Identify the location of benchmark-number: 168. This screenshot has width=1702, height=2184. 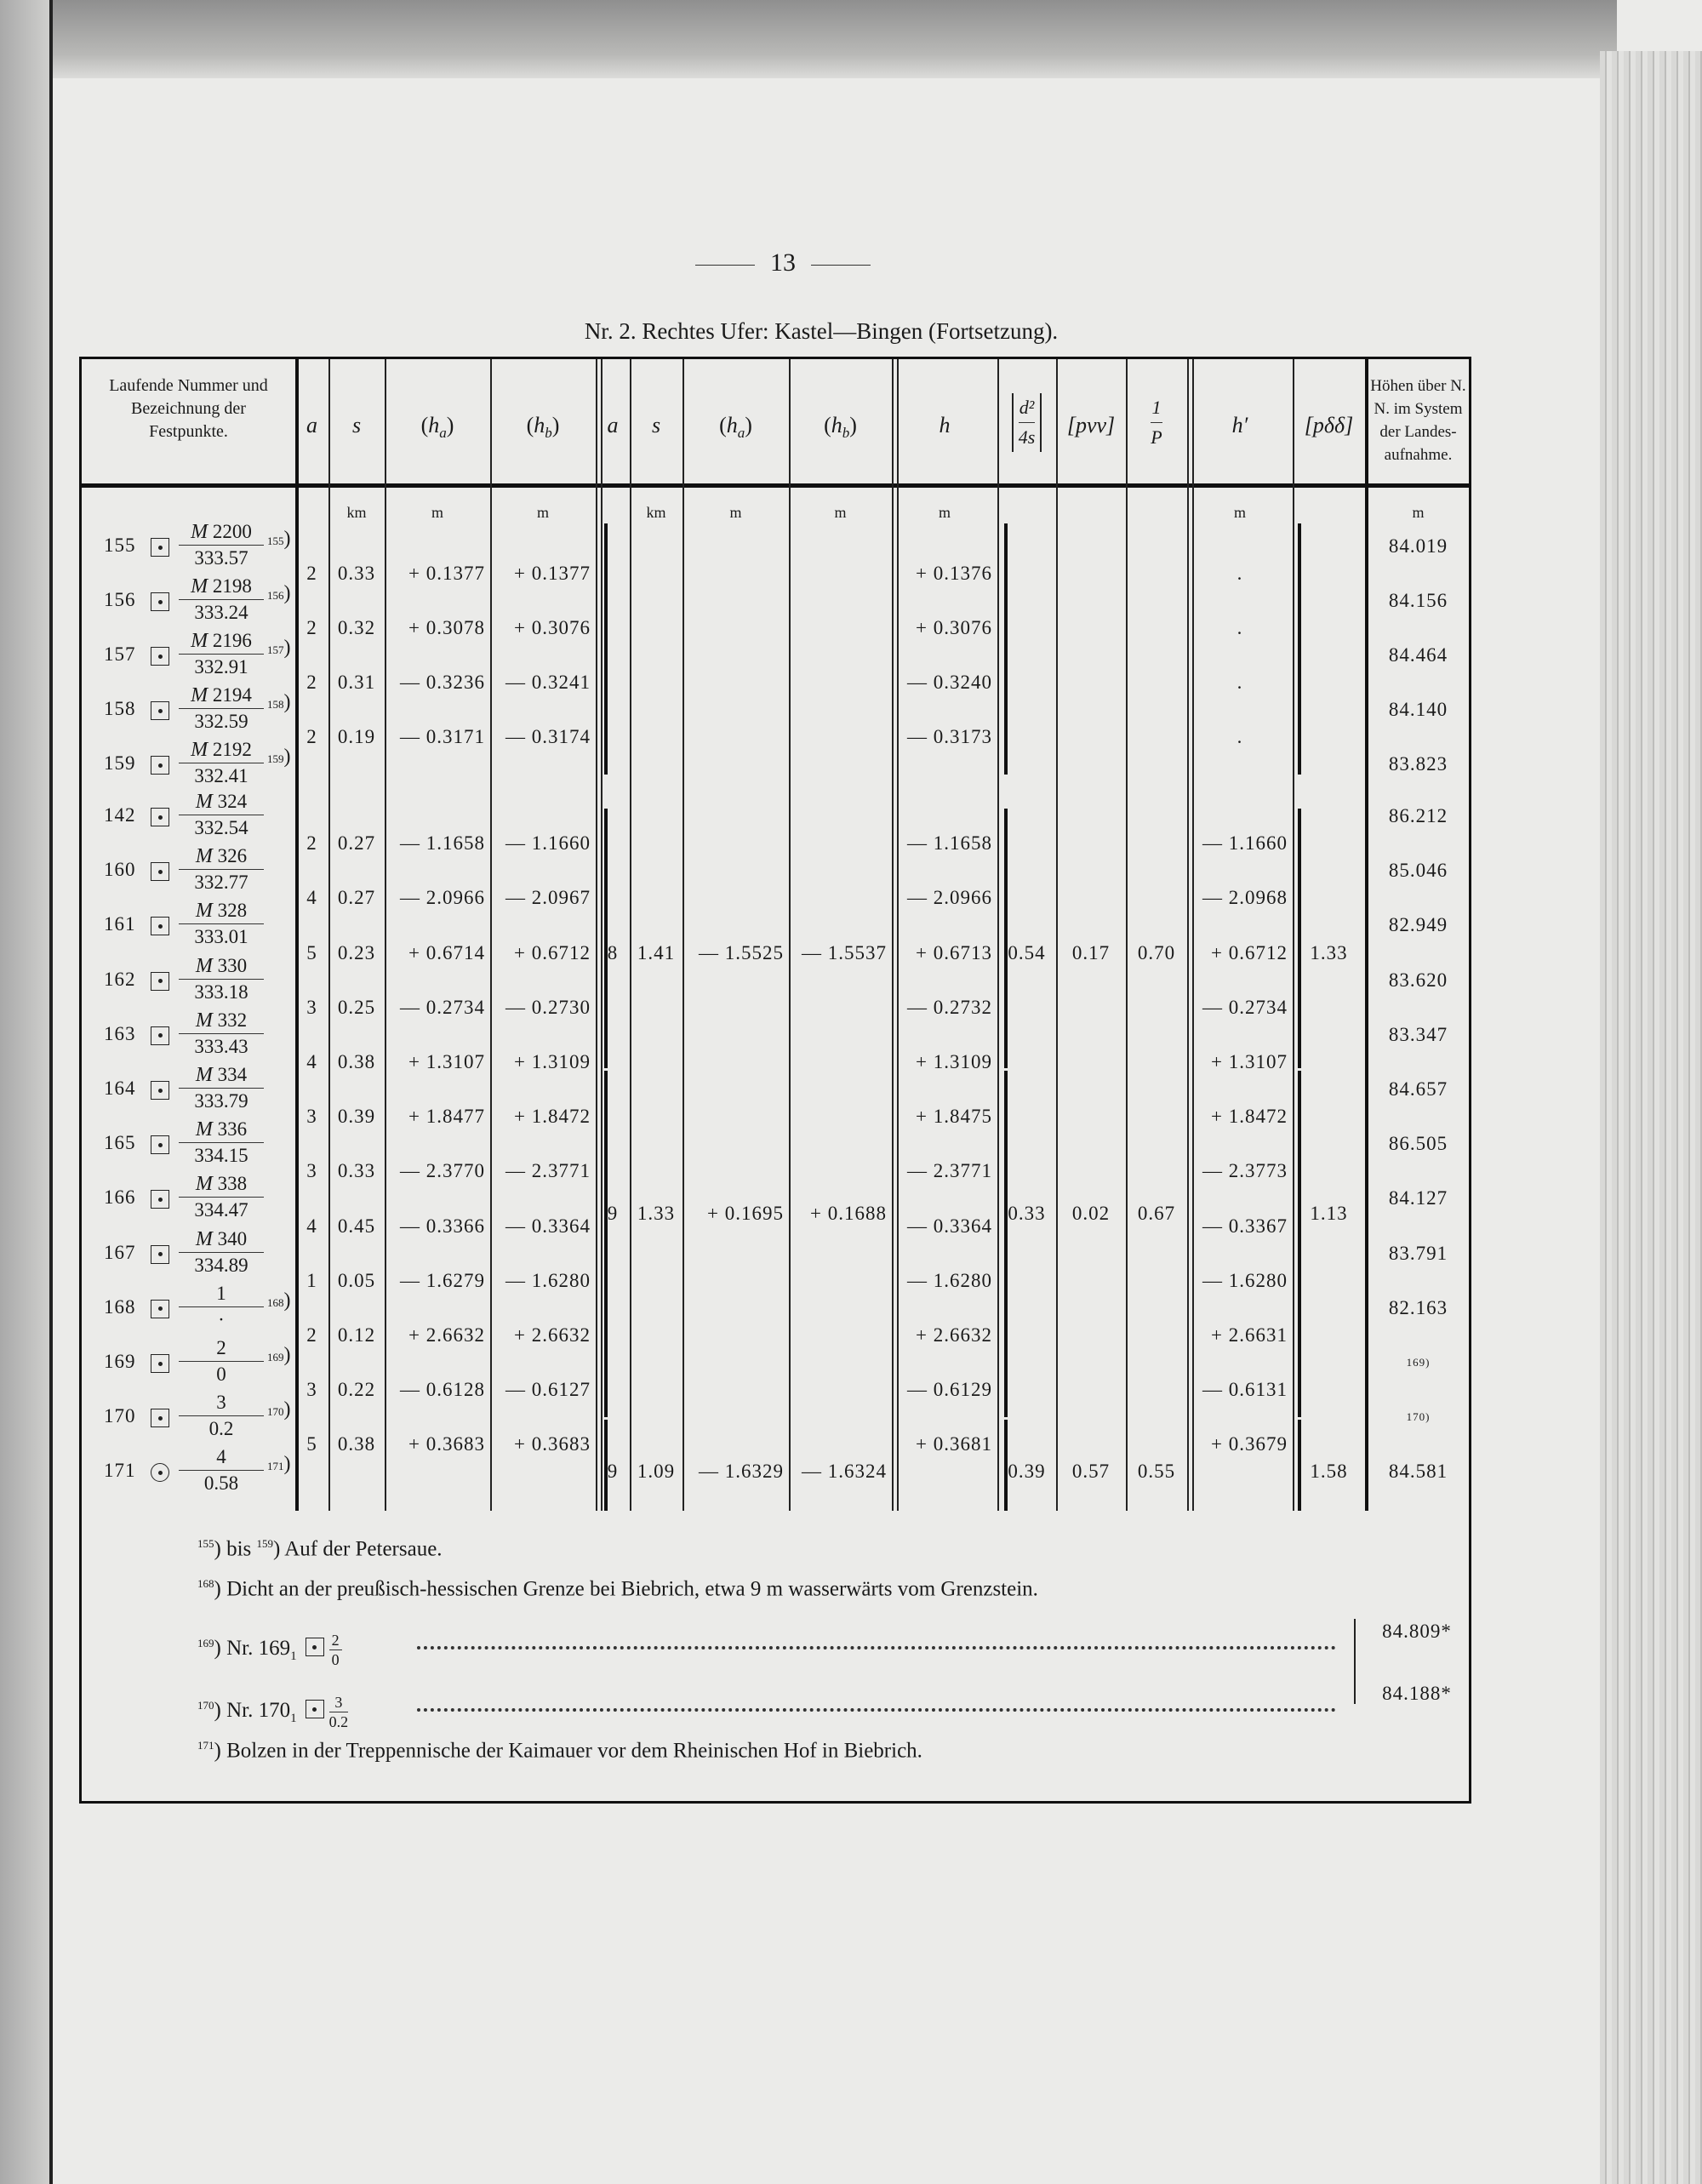
(120, 1306).